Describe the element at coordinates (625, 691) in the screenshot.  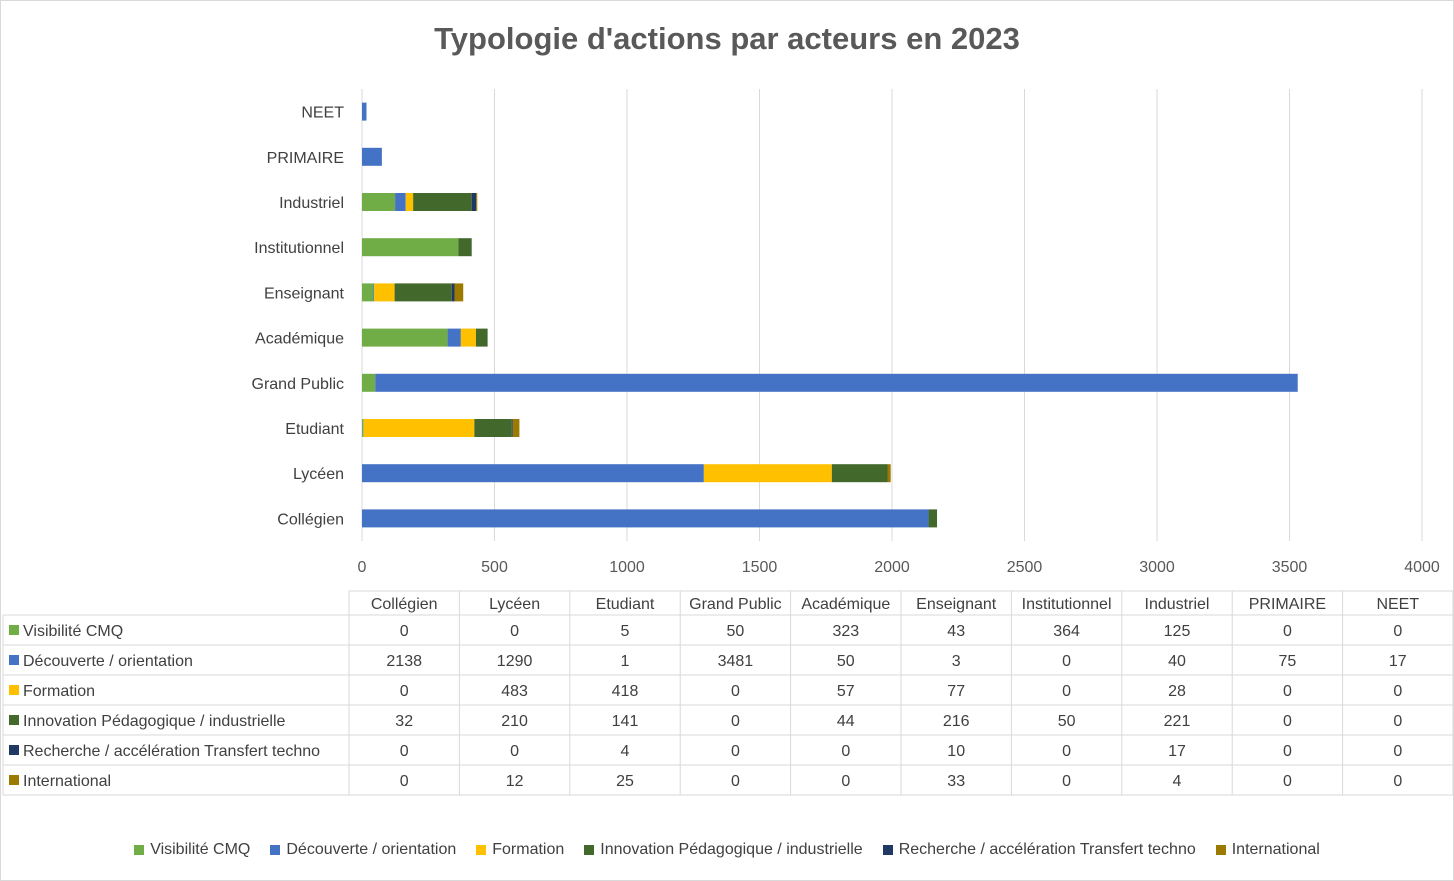
I see `table-value-cell: 418` at that location.